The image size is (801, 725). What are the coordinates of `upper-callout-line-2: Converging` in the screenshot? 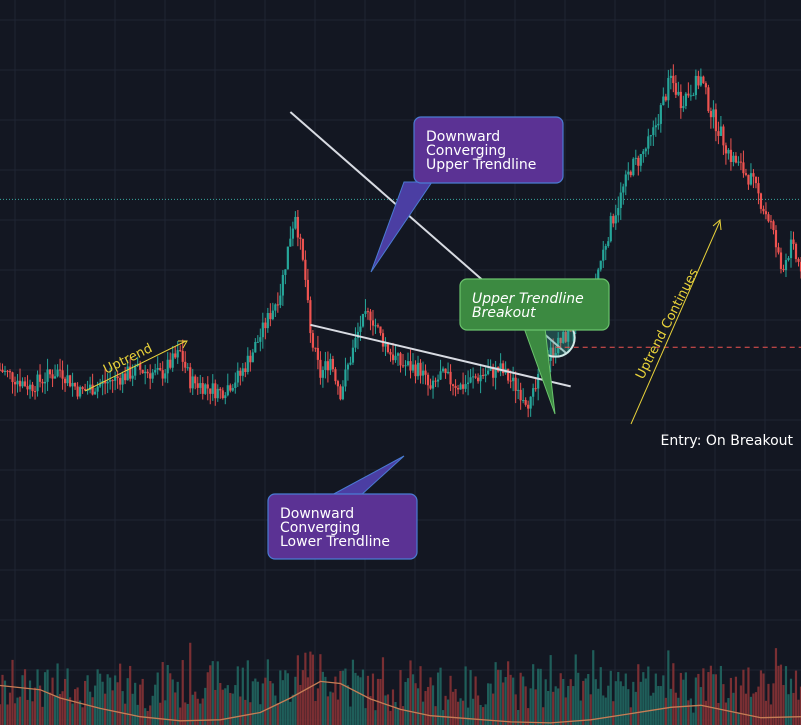 It's located at (466, 151).